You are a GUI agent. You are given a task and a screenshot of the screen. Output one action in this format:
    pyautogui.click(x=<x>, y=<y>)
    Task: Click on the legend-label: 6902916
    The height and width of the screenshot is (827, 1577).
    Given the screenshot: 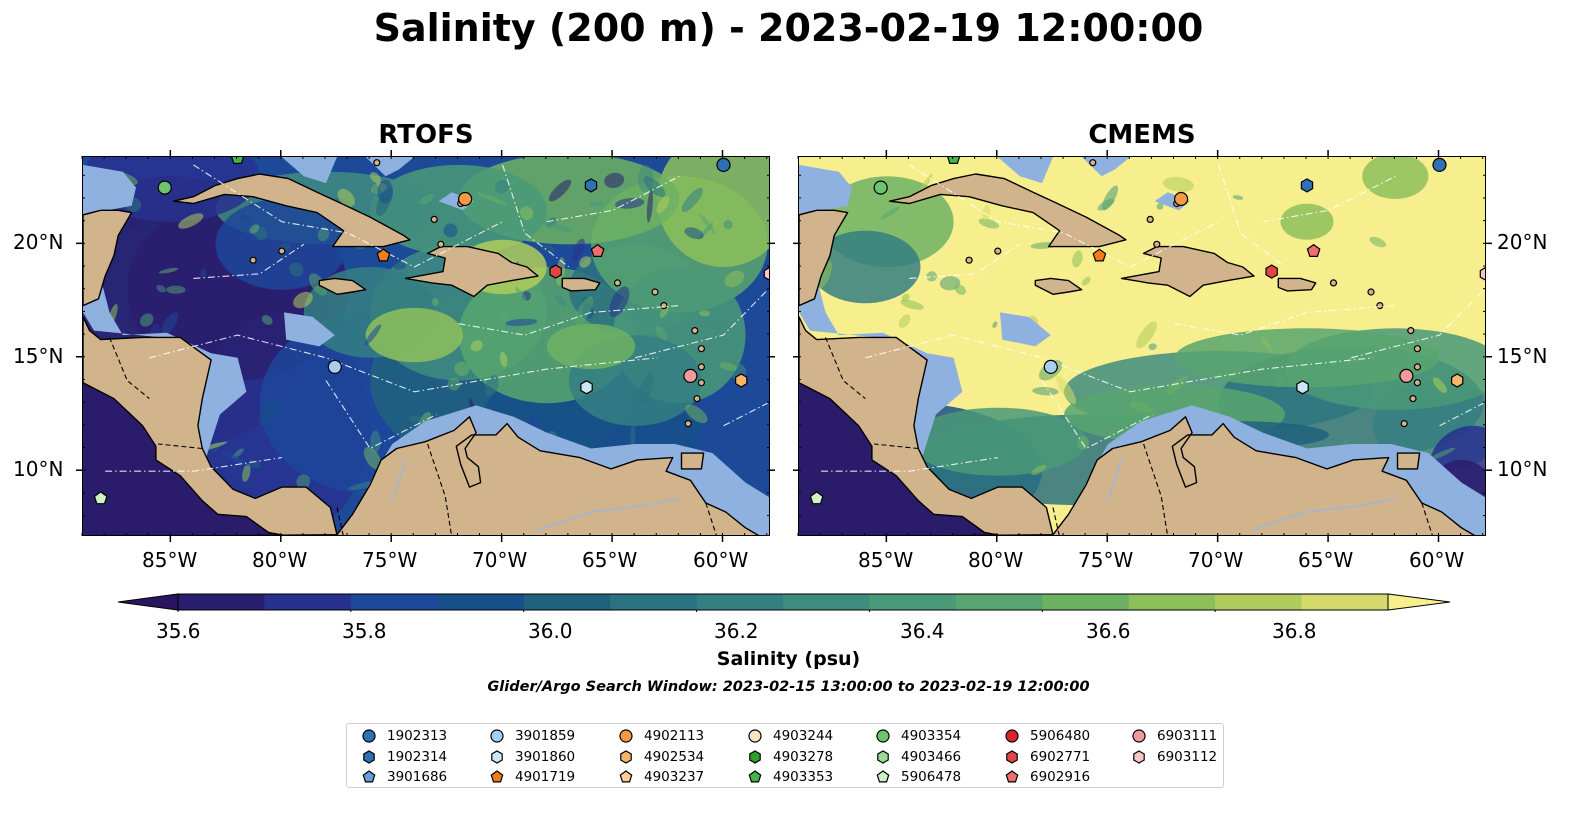 What is the action you would take?
    pyautogui.click(x=1060, y=777)
    